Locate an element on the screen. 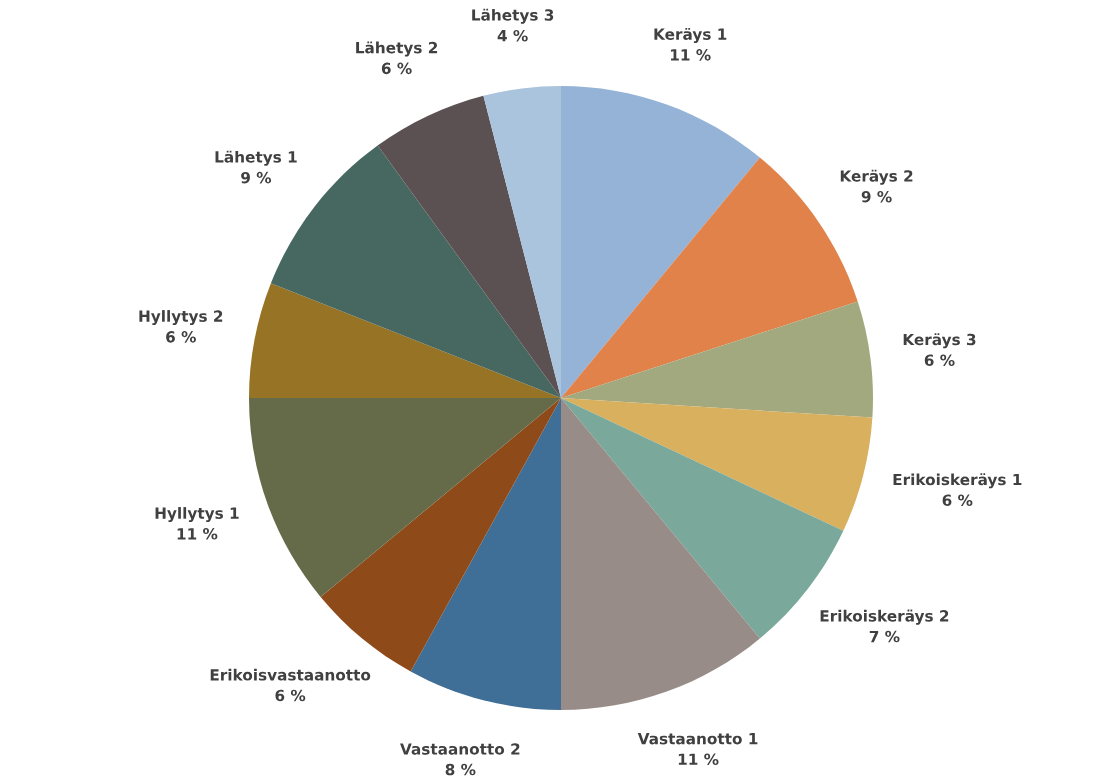 Image resolution: width=1102 pixels, height=778 pixels. slice-label: Erikoiskeräys 2 is located at coordinates (884, 617).